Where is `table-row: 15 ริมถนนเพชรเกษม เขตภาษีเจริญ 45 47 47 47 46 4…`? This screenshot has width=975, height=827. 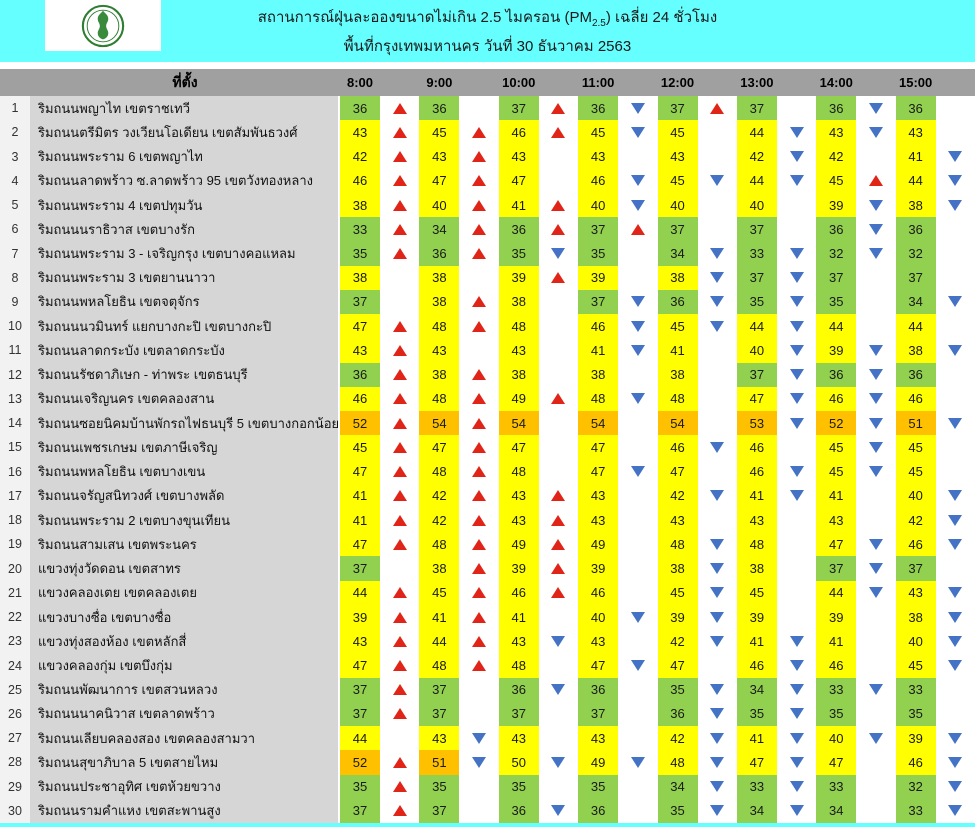 table-row: 15 ริมถนนเพชรเกษม เขตภาษีเจริญ 45 47 47 47 46 4… is located at coordinates (487, 447).